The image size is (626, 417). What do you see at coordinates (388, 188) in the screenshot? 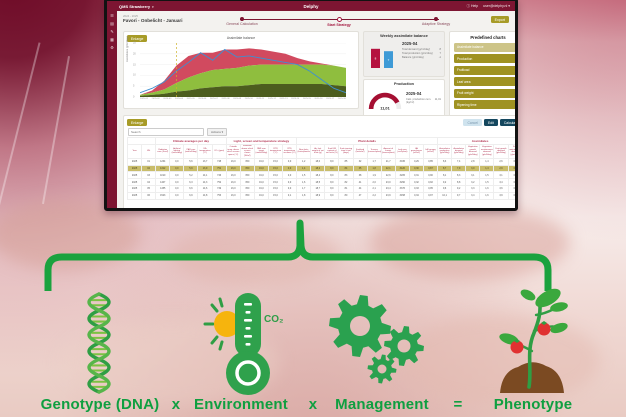
I see `table-cell: 23,4` at bounding box center [388, 188].